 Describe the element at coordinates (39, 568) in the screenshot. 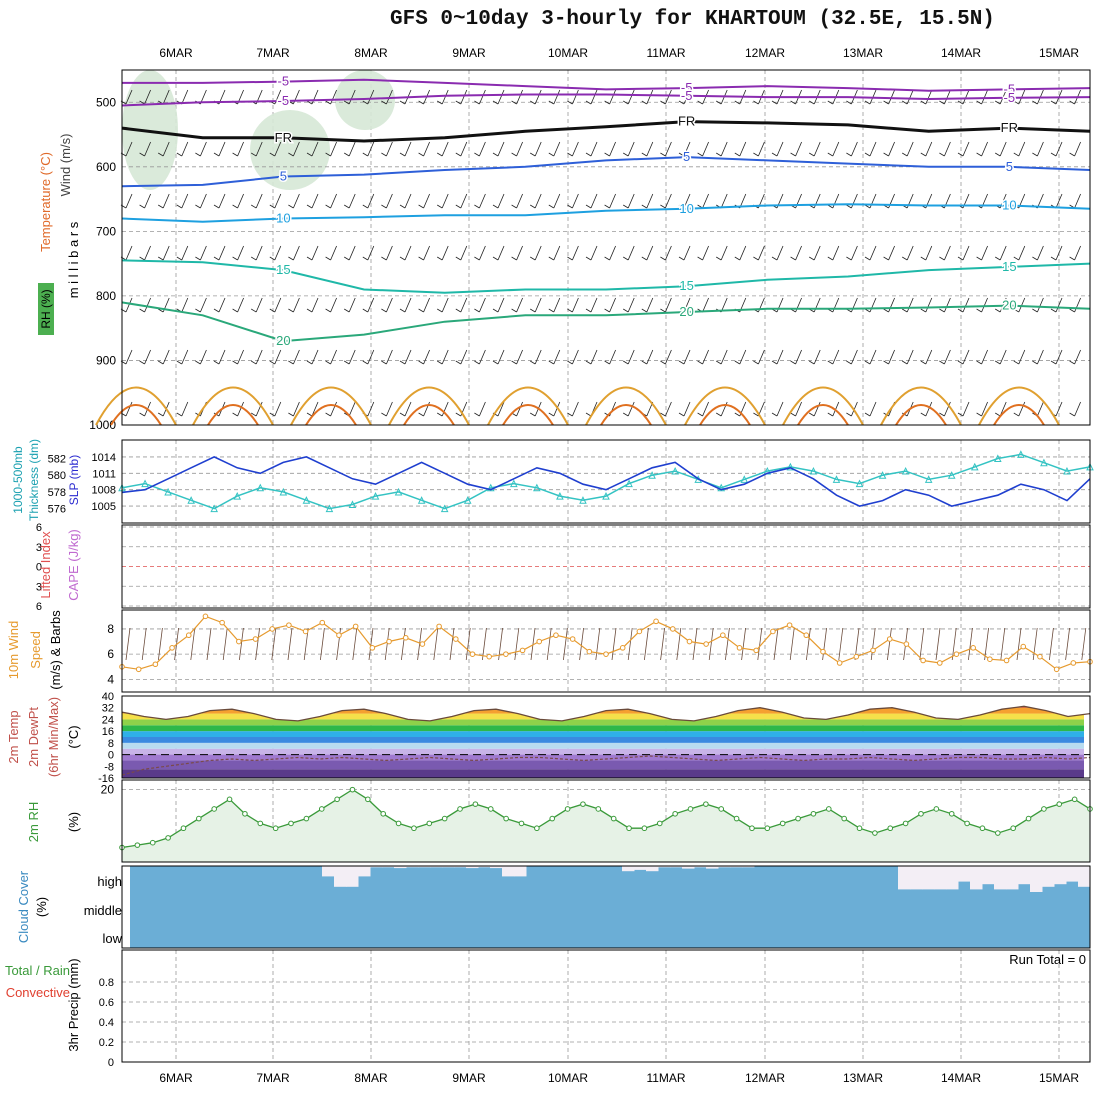

I see `li-tick-label: 0` at that location.